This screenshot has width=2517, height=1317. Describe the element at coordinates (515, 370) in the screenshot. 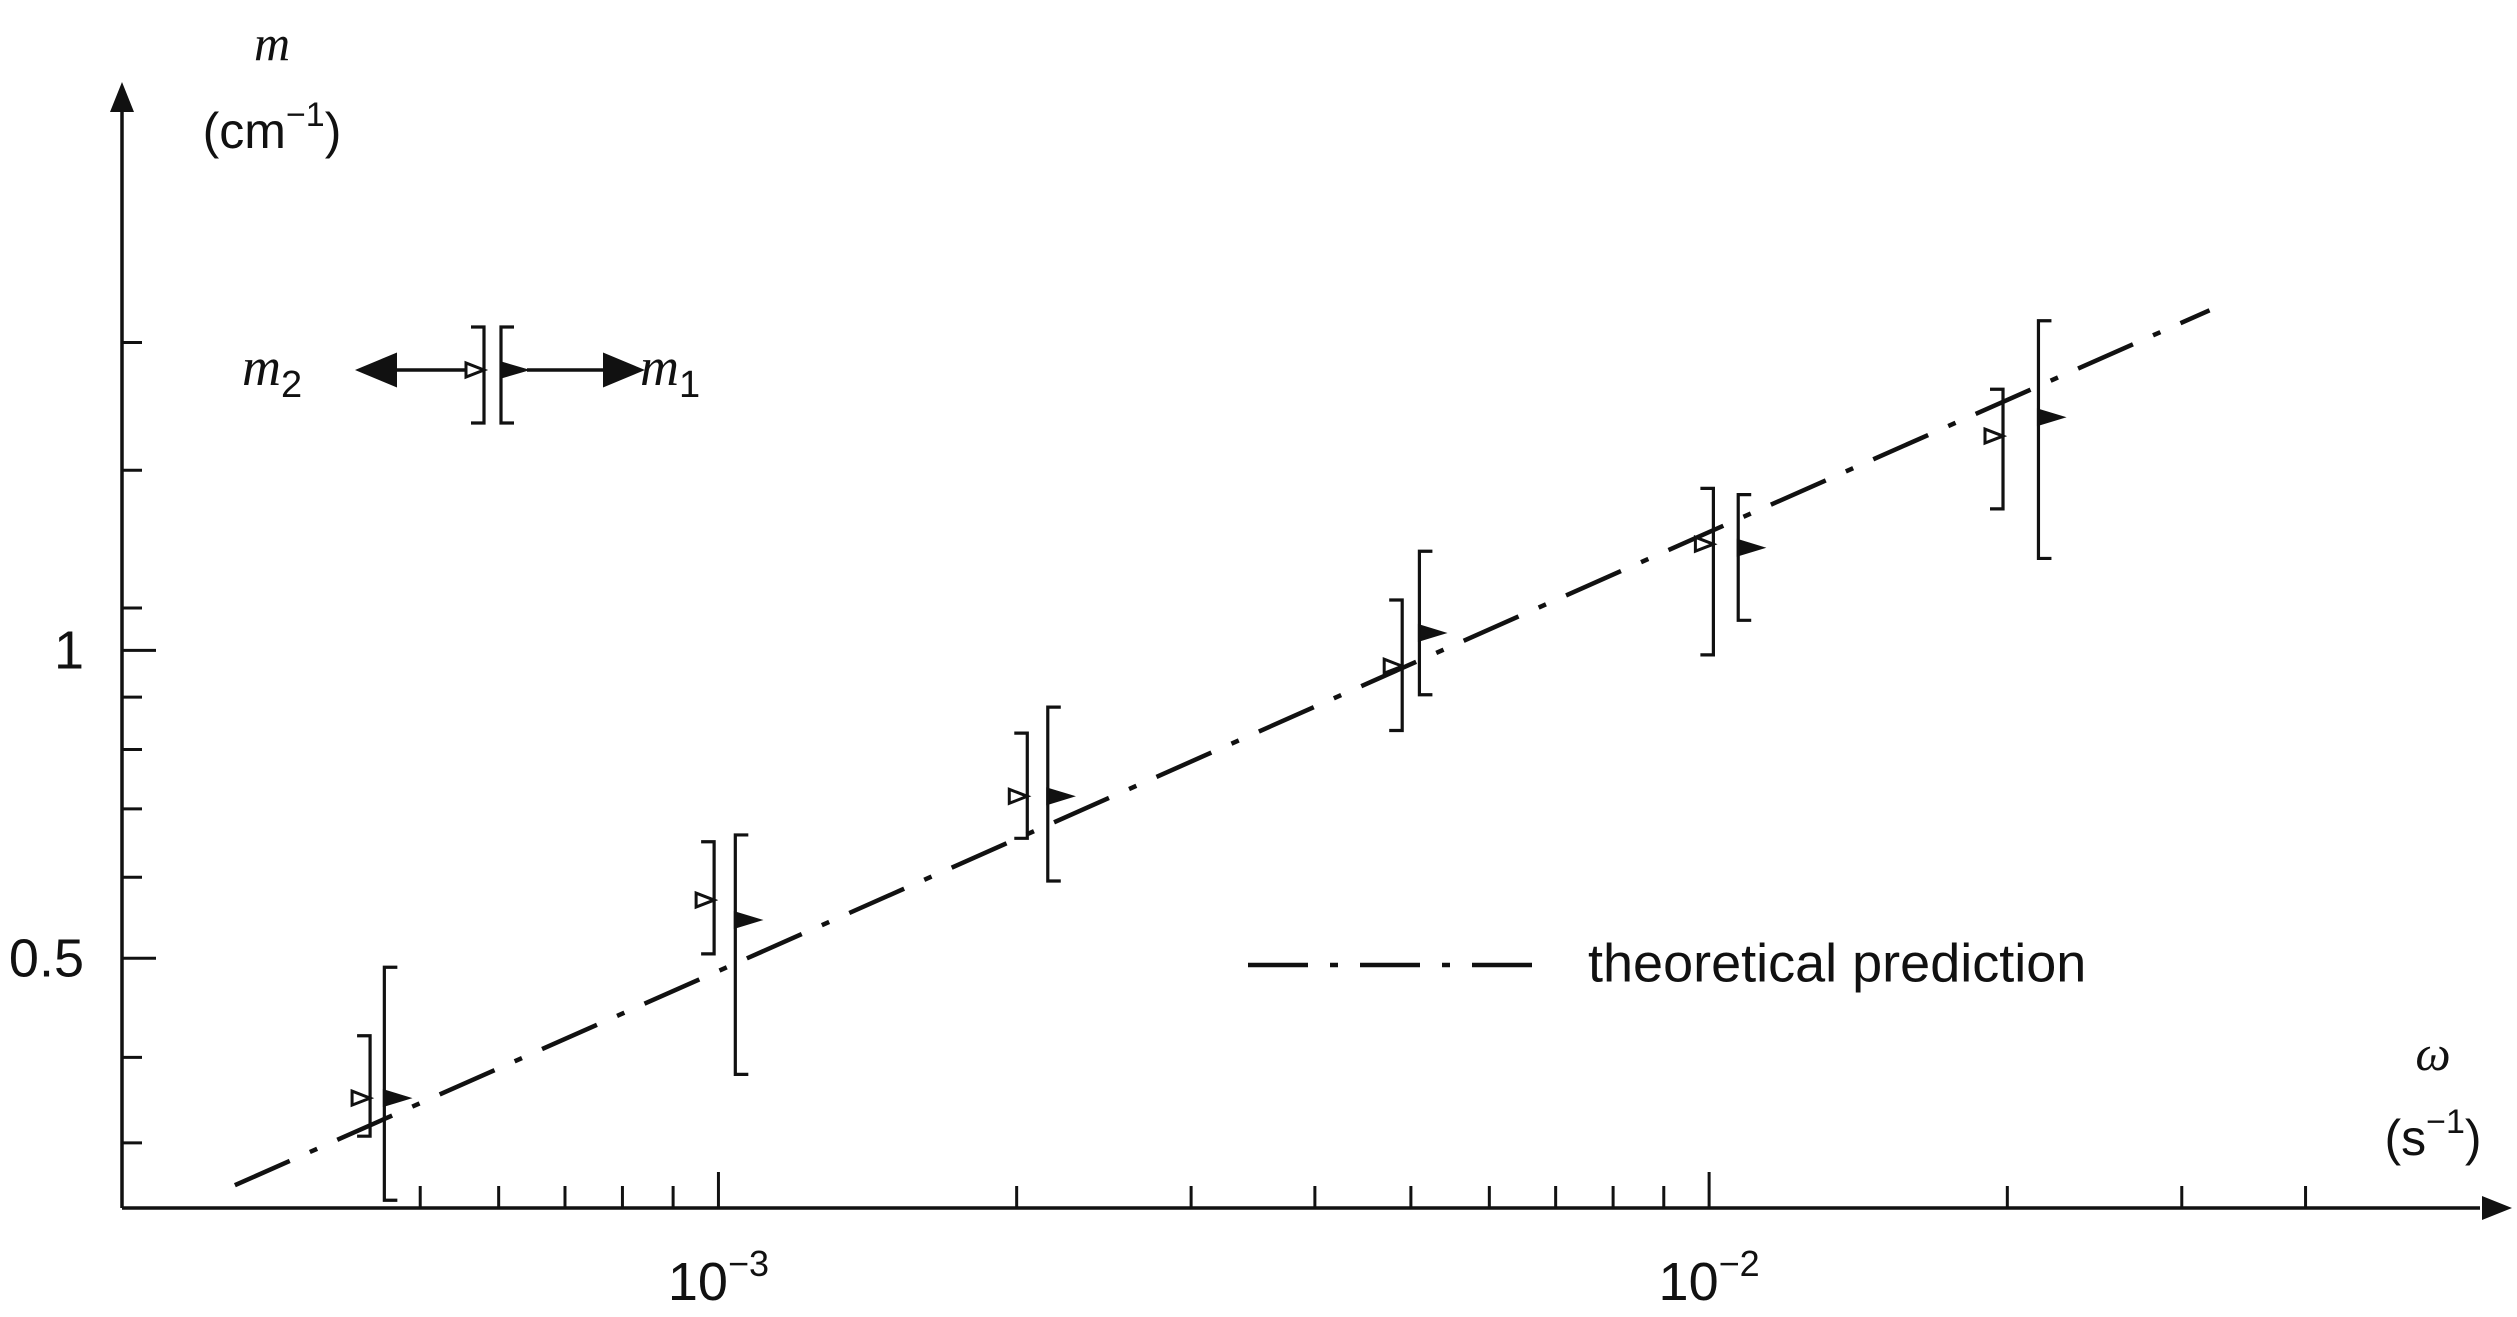

I see `key-m1-marker` at that location.